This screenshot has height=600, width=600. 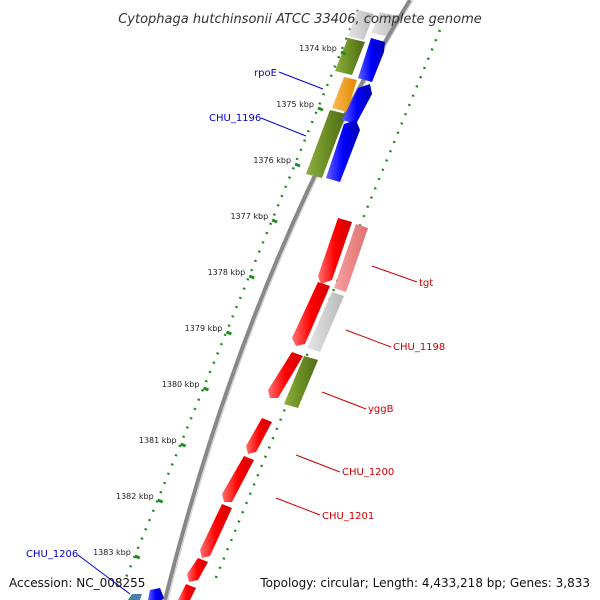 I want to click on gene-label-chu-1200: CHU_1200, so click(x=368, y=472).